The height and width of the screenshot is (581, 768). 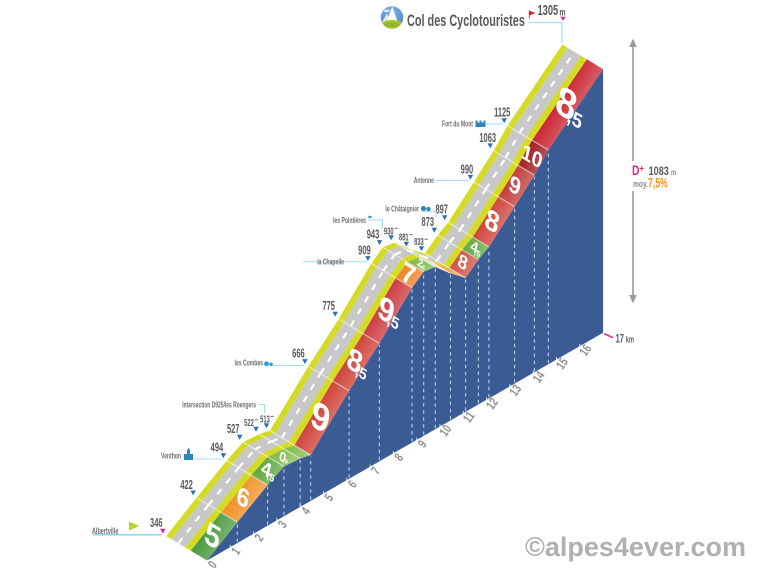 What do you see at coordinates (156, 523) in the screenshot?
I see `svg-text: 346` at bounding box center [156, 523].